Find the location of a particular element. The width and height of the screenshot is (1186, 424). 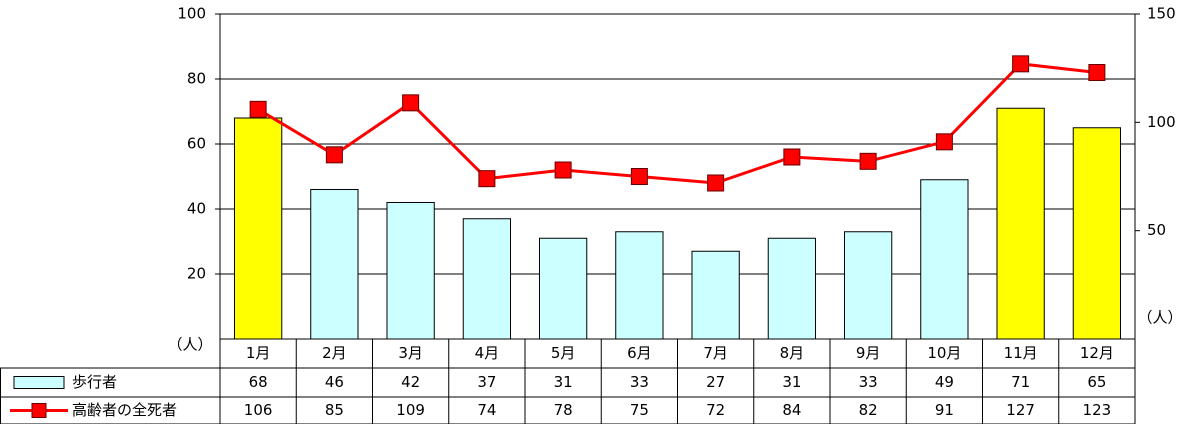

table-value: 49 is located at coordinates (944, 382).